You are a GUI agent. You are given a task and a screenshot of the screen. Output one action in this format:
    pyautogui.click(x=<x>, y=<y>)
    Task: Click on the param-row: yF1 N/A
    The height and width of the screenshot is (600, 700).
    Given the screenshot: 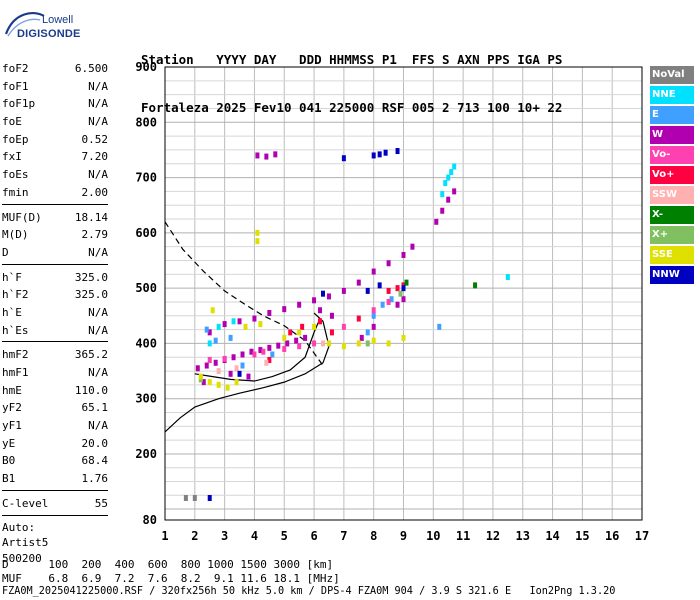 What is the action you would take?
    pyautogui.click(x=55, y=426)
    